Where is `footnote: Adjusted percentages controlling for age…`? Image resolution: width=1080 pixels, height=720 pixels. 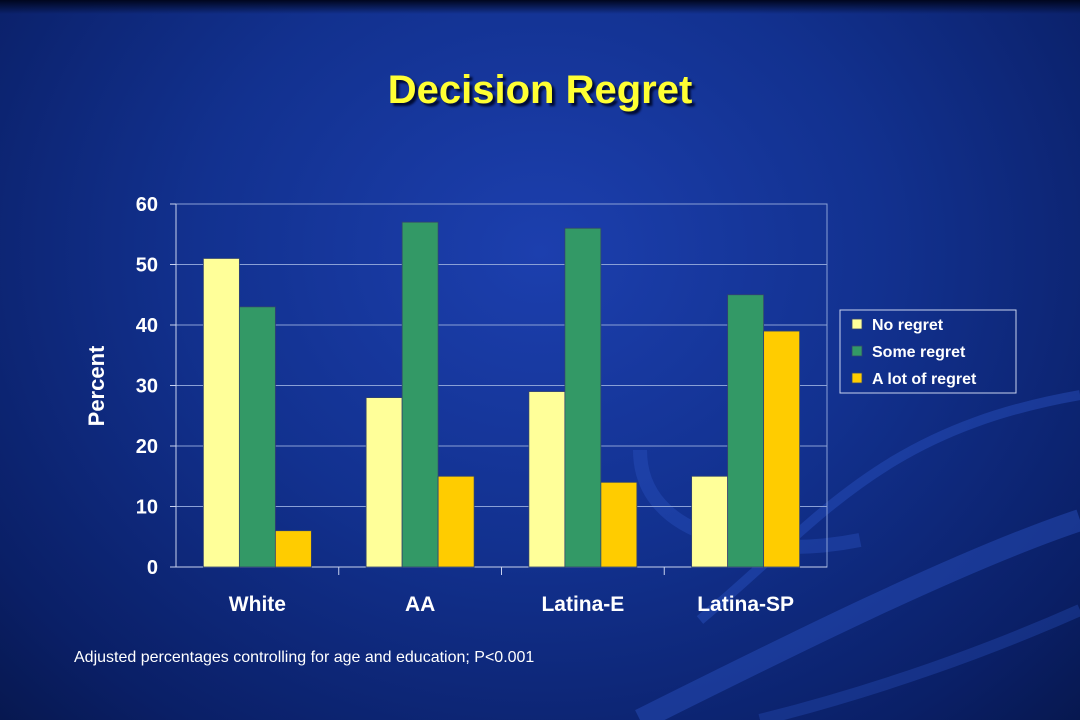 footnote: Adjusted percentages controlling for age… is located at coordinates (304, 657).